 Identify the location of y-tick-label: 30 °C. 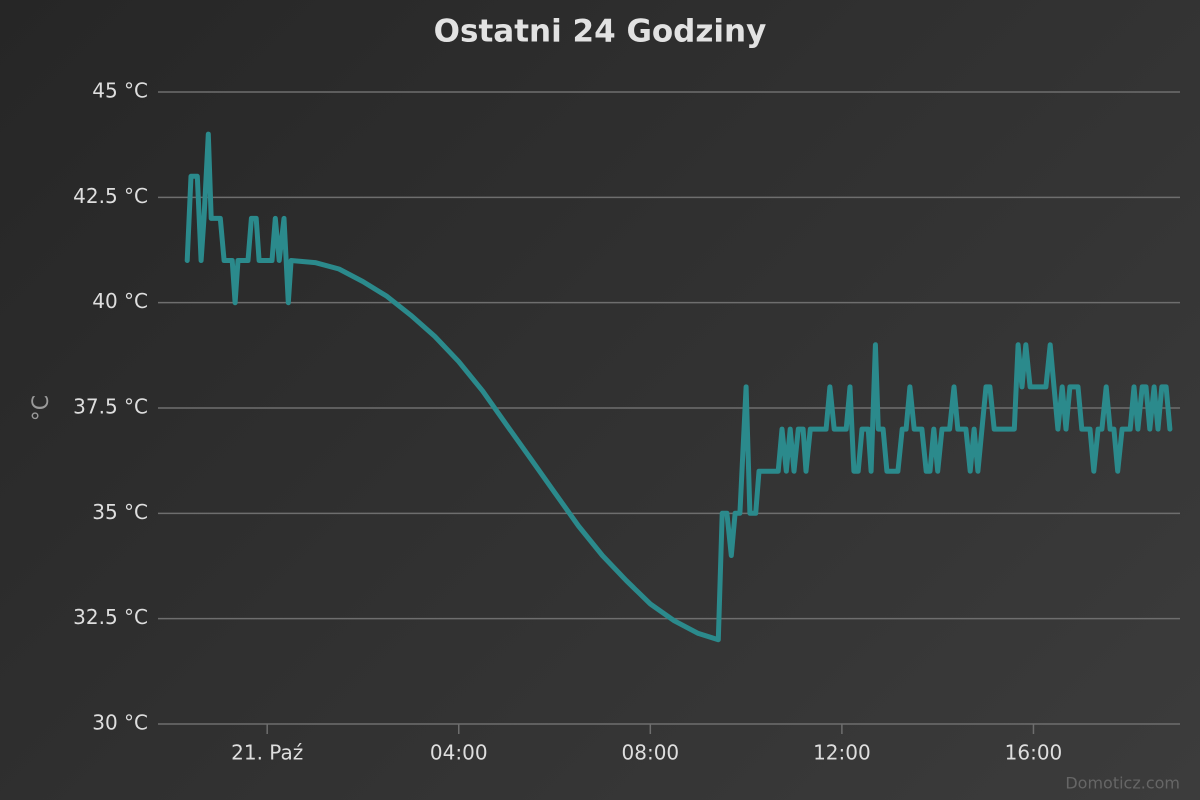
(120, 723).